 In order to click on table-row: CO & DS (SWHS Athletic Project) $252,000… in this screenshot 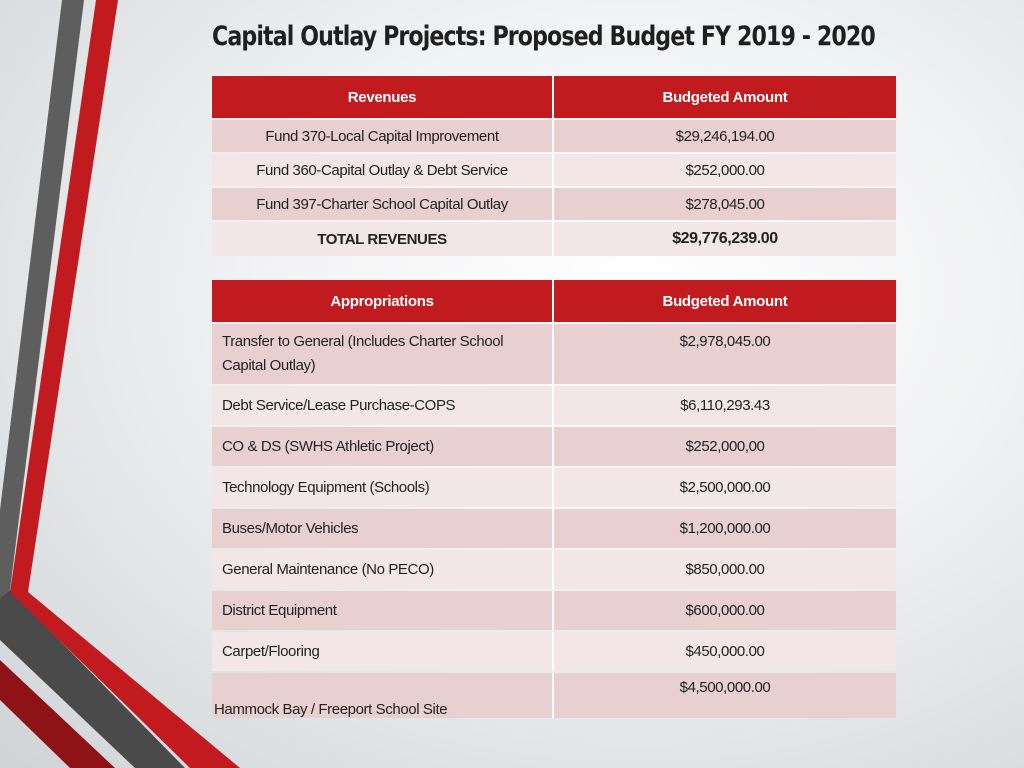, I will do `click(554, 446)`.